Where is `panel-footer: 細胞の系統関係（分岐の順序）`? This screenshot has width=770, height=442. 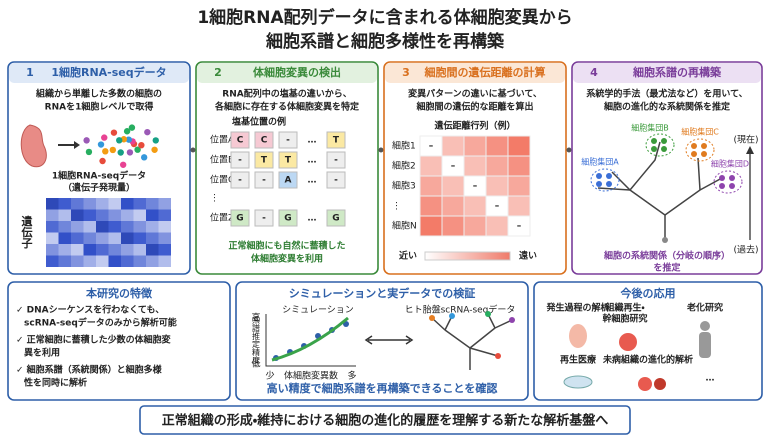
panel-footer: 細胞の系統関係（分岐の順序） is located at coordinates (667, 256).